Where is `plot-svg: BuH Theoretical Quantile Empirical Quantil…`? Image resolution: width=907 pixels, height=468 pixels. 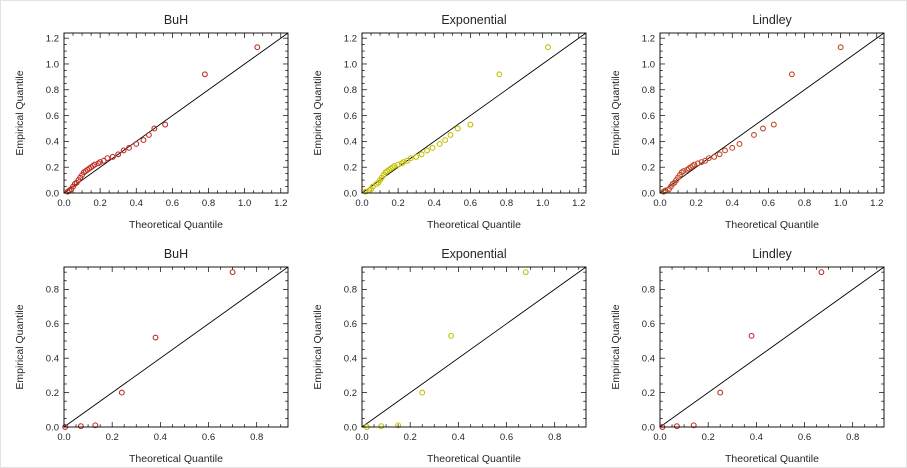
plot-svg: BuH Theoretical Quantile Empirical Quantil… is located at coordinates (151, 122).